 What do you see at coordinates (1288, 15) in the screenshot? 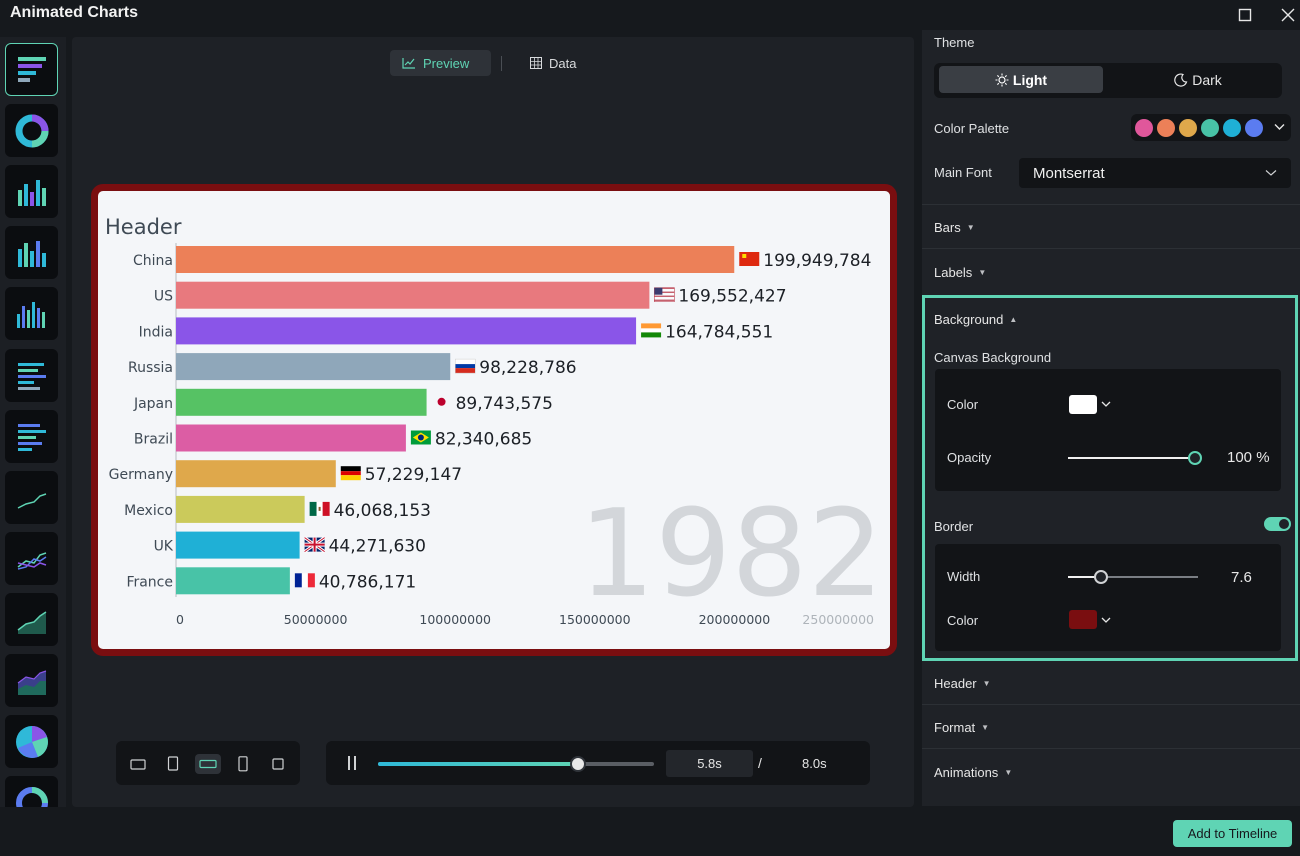
I see `close-icon` at bounding box center [1288, 15].